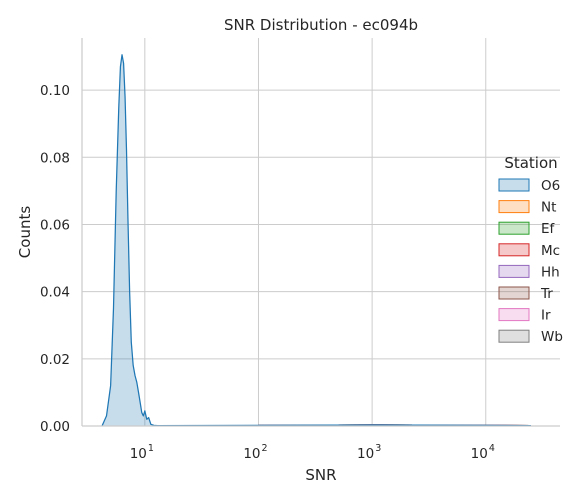 The height and width of the screenshot is (500, 577). Describe the element at coordinates (550, 272) in the screenshot. I see `legend-label-hh: Hh` at that location.